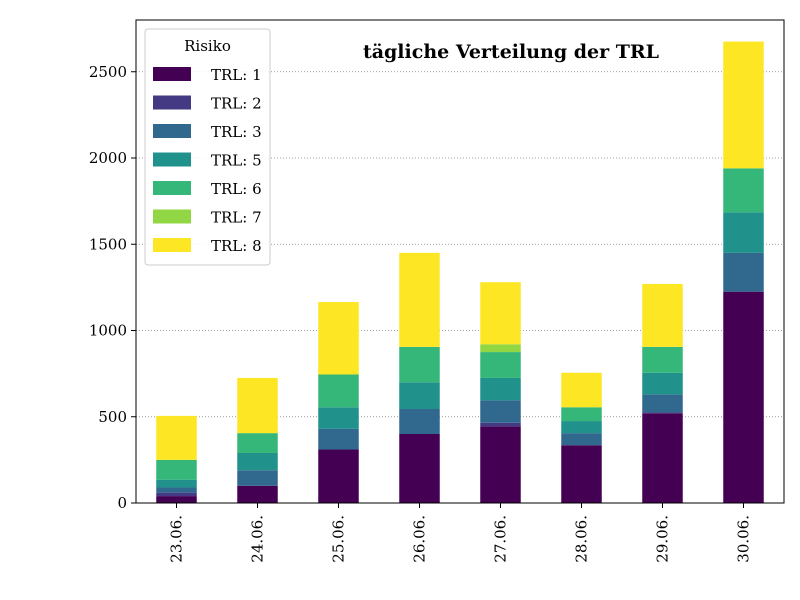  I want to click on legend-label: TRL: 7, so click(236, 218).